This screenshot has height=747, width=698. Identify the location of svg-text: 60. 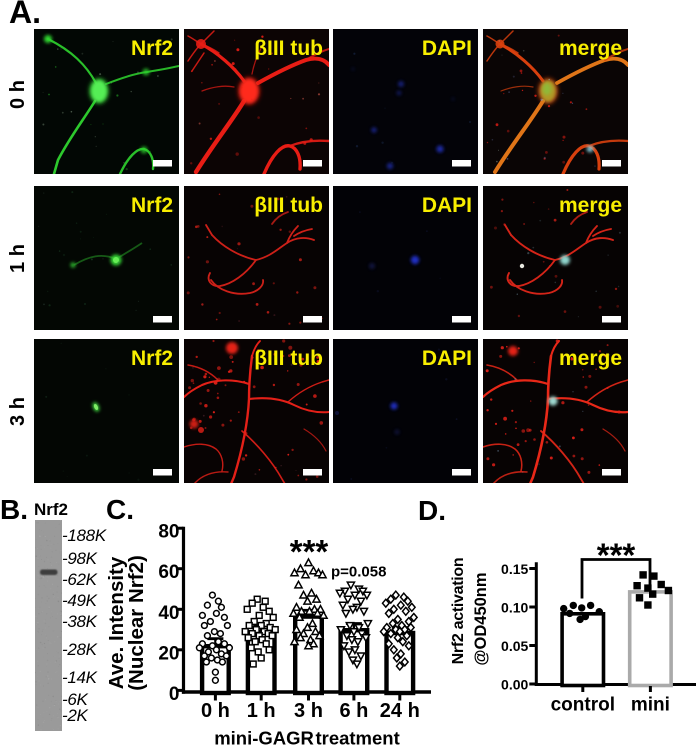
(168, 572).